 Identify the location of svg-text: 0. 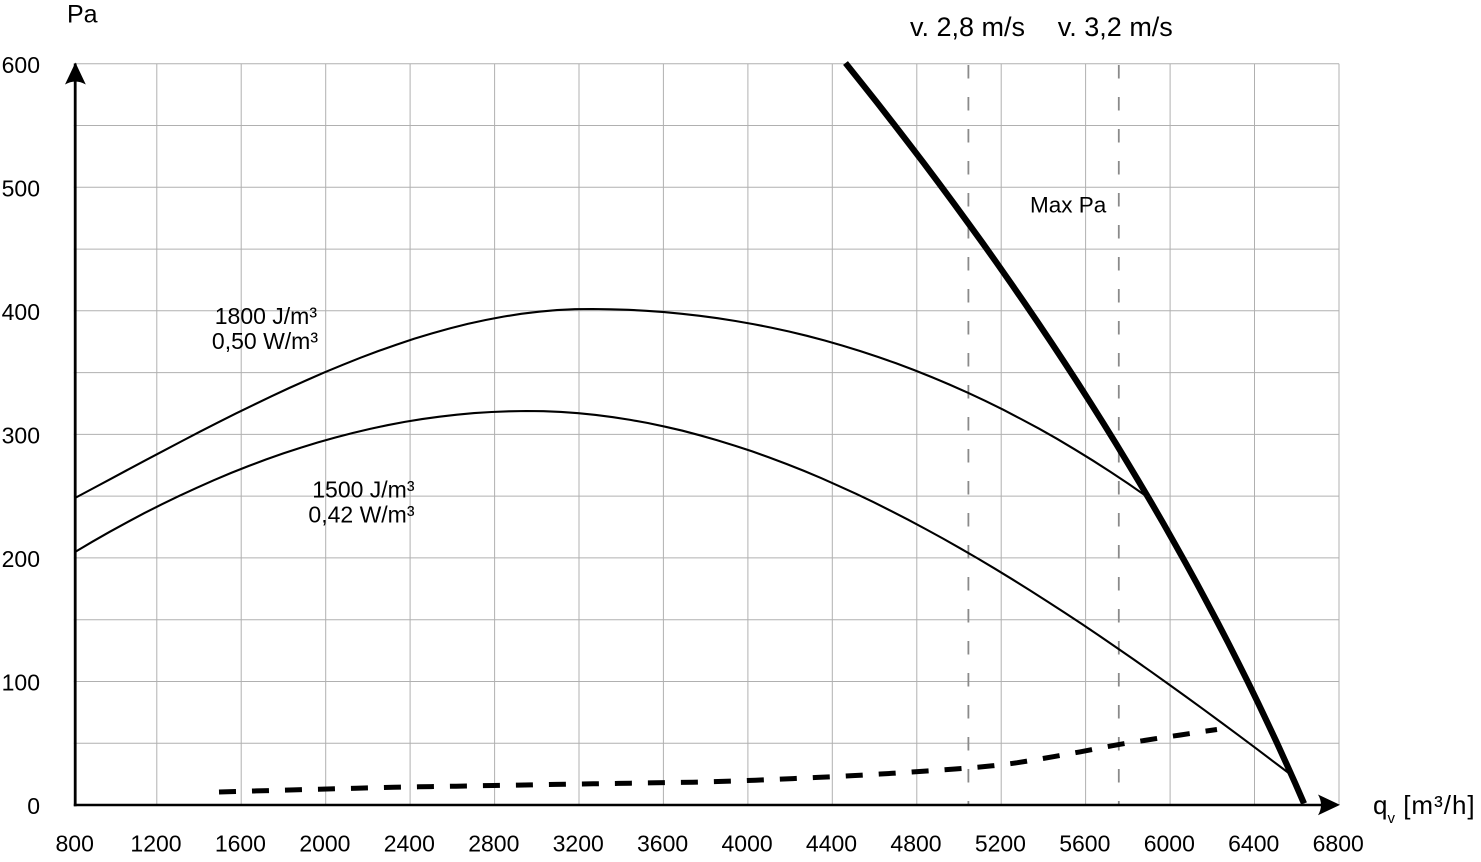
(33, 806).